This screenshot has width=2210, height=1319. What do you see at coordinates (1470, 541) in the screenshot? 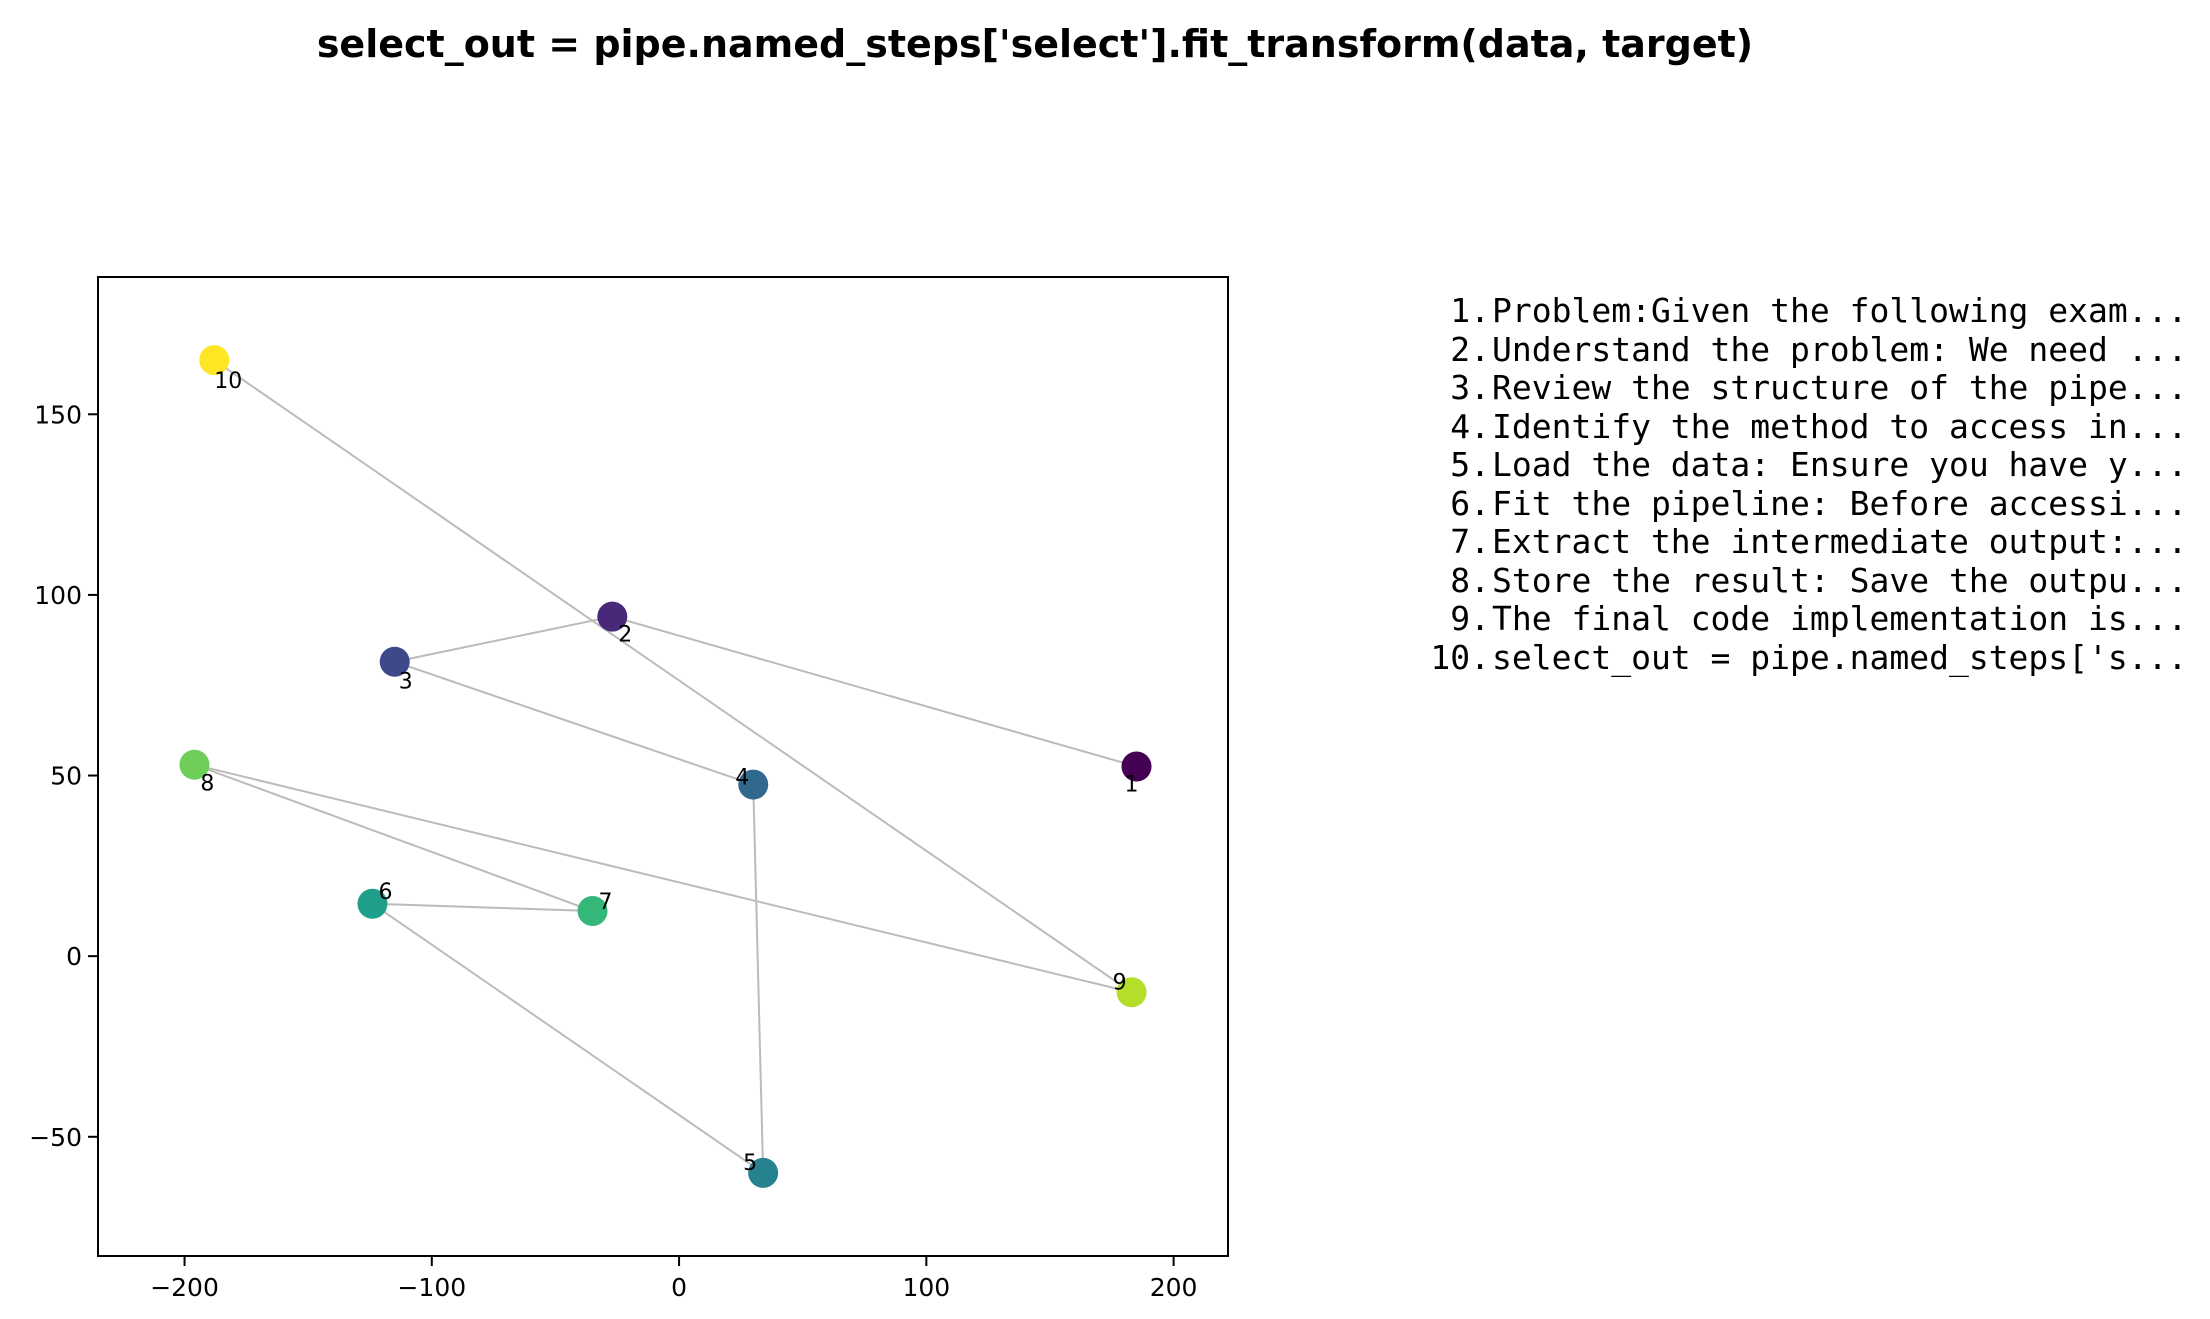
I see `step-number: 7.` at bounding box center [1470, 541].